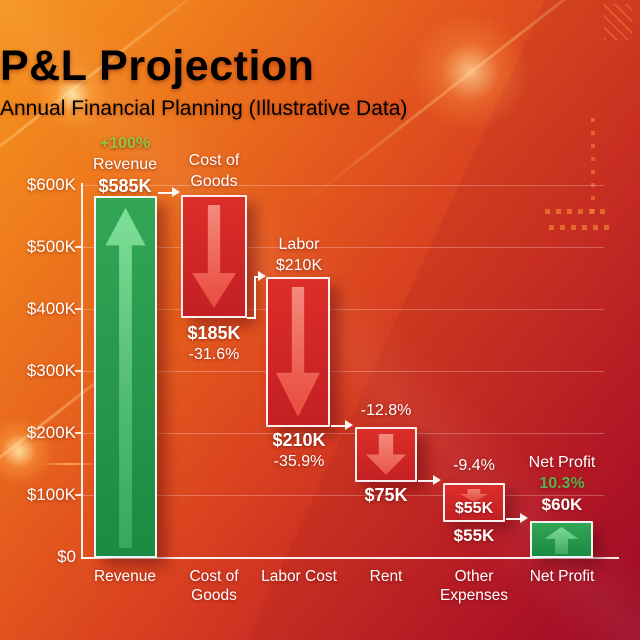 The image size is (640, 640). I want to click on revenue-value-label: $585K, so click(125, 186).